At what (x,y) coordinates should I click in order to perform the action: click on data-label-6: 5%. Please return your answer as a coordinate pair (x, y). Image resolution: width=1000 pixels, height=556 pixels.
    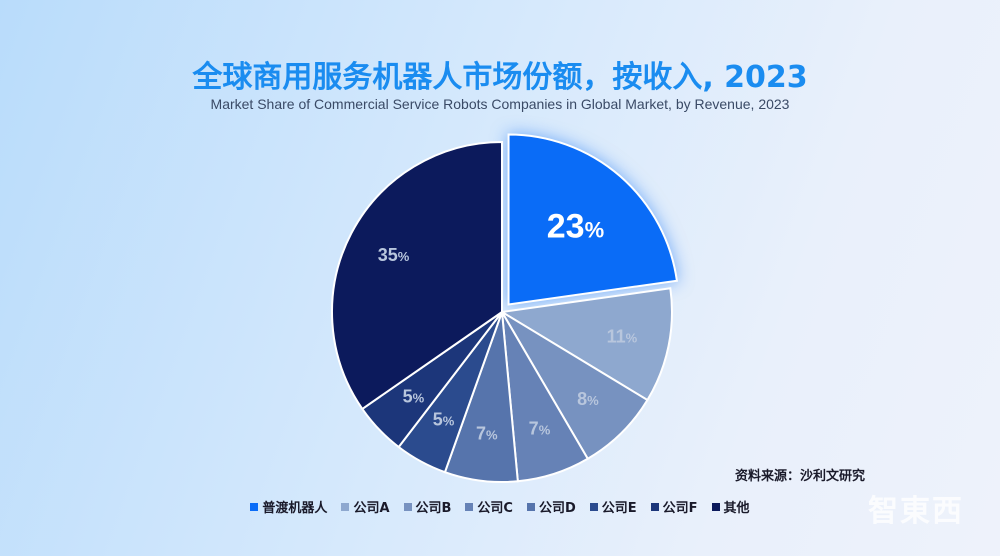
    Looking at the image, I should click on (414, 397).